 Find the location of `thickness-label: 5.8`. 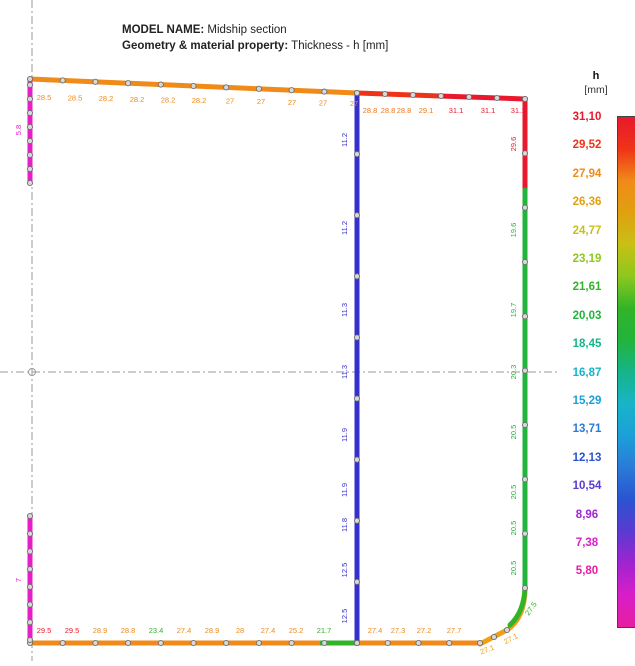

thickness-label: 5.8 is located at coordinates (18, 130).